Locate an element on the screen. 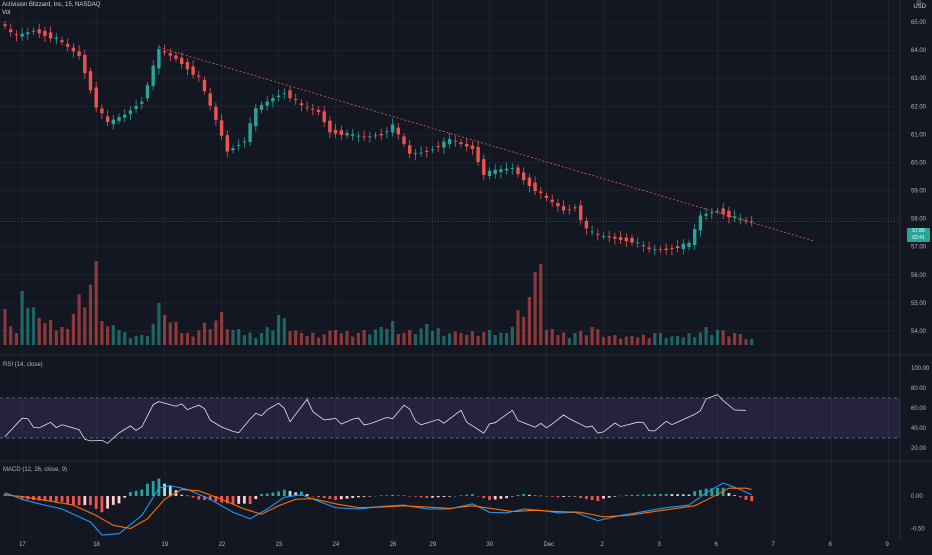  volume-label: Vol is located at coordinates (6, 13).